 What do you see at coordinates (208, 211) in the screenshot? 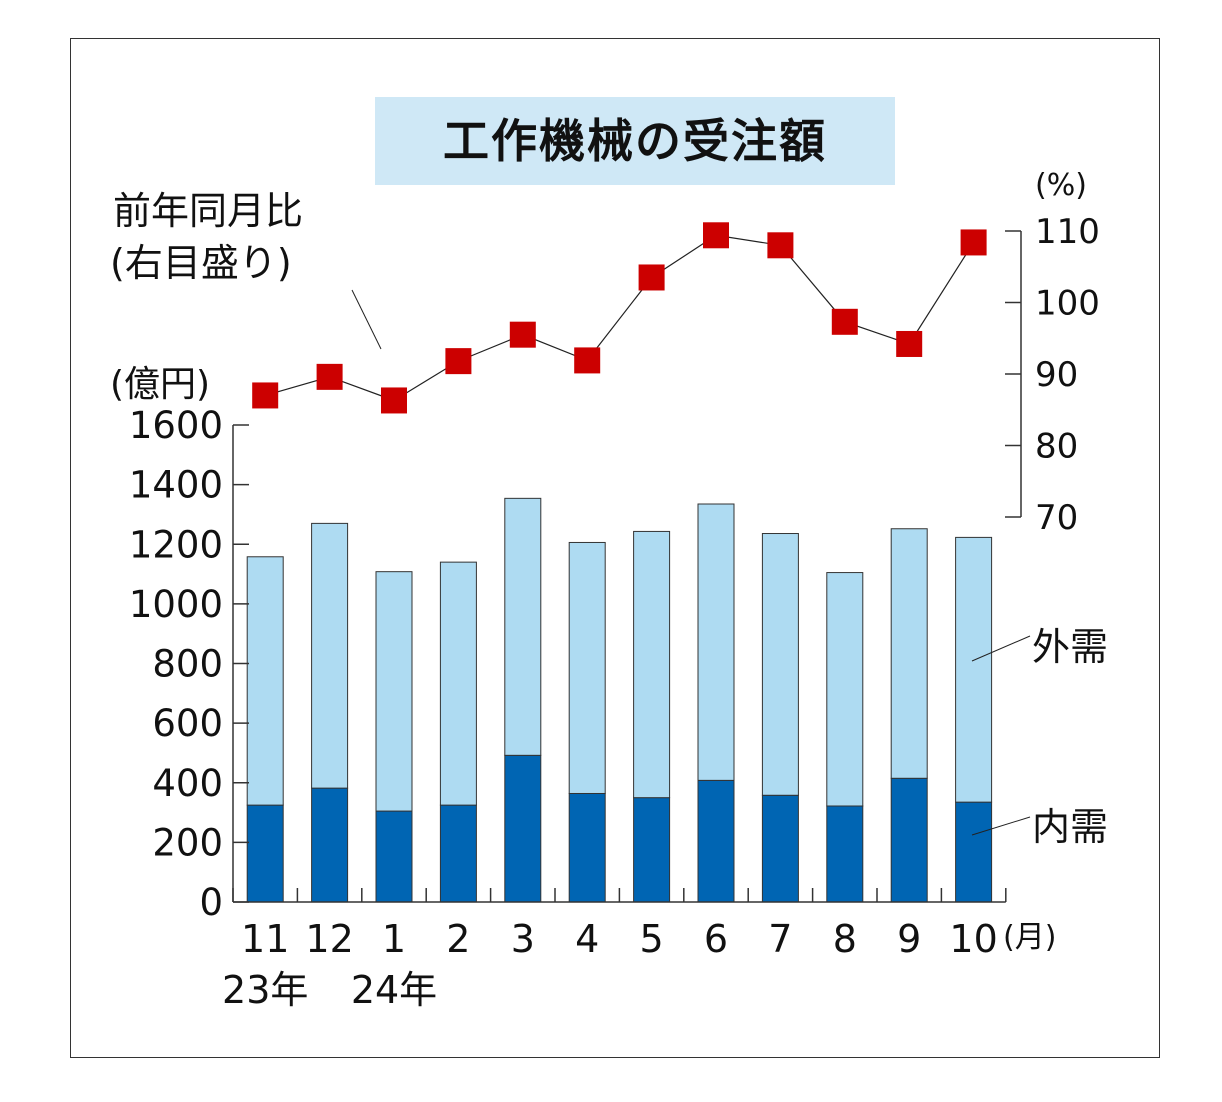
I see `line-series-label: 前年同月比` at bounding box center [208, 211].